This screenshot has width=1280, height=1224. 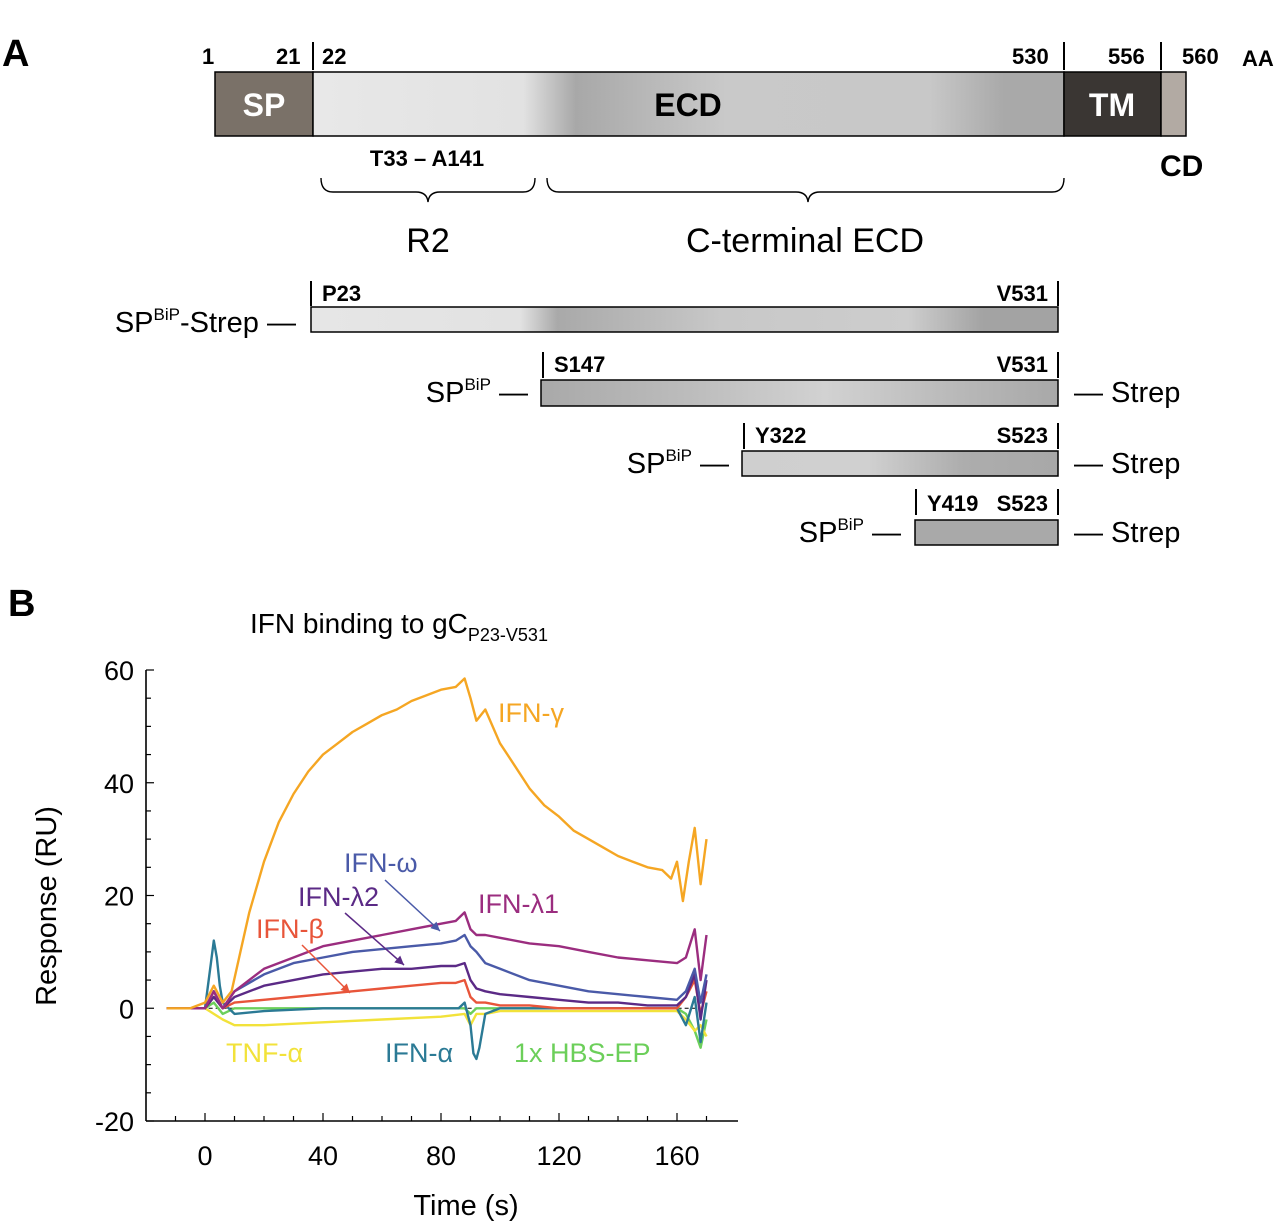 What do you see at coordinates (119, 784) in the screenshot?
I see `y-tick-label: 40` at bounding box center [119, 784].